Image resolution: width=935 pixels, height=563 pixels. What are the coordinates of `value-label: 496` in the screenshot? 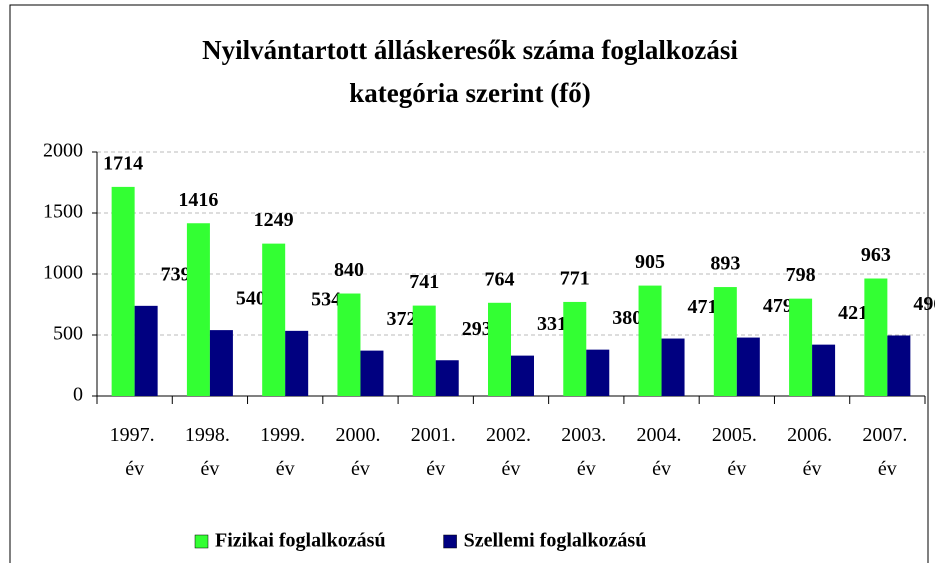 It's located at (924, 304).